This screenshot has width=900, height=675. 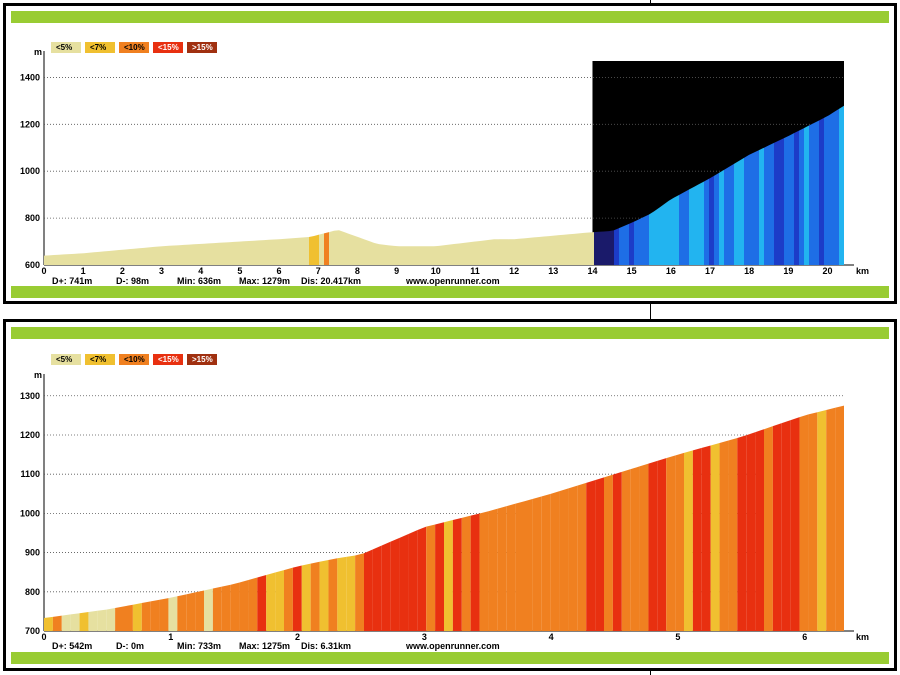 What do you see at coordinates (297, 637) in the screenshot?
I see `bottom-x-tick-2: 2` at bounding box center [297, 637].